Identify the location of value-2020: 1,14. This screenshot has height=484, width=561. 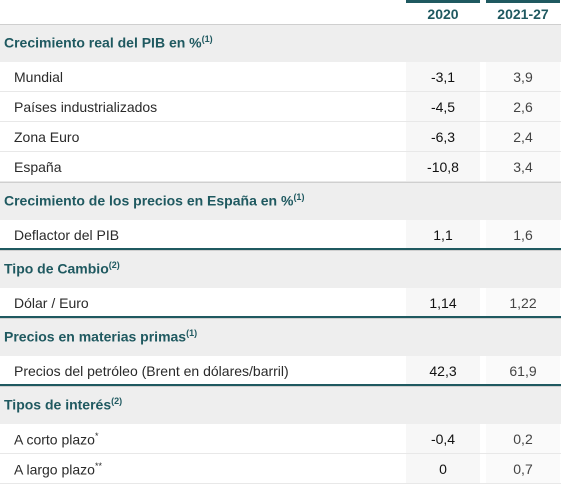
(443, 303).